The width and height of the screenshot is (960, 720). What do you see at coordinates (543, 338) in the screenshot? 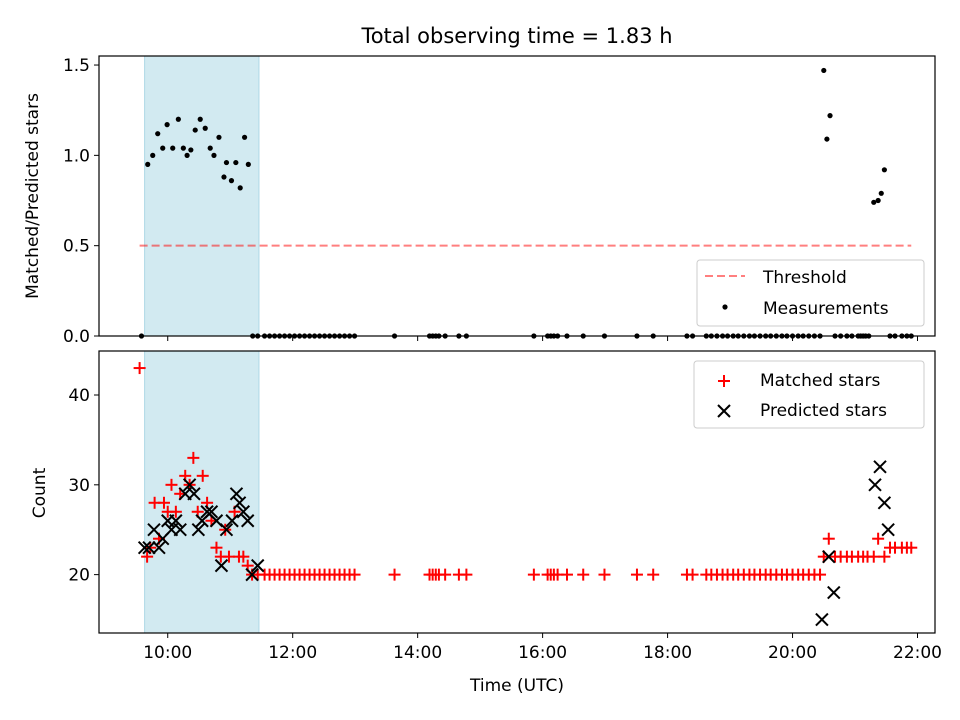
I see `ratio-x-tick-marks` at bounding box center [543, 338].